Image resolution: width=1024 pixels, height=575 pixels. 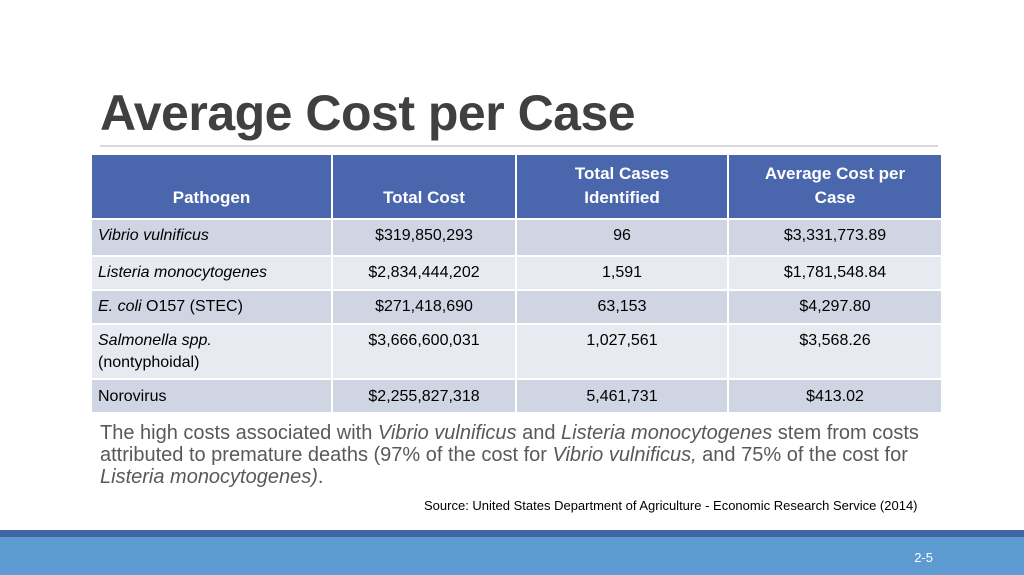 I want to click on total-cases-cell: 63,153, so click(x=622, y=306).